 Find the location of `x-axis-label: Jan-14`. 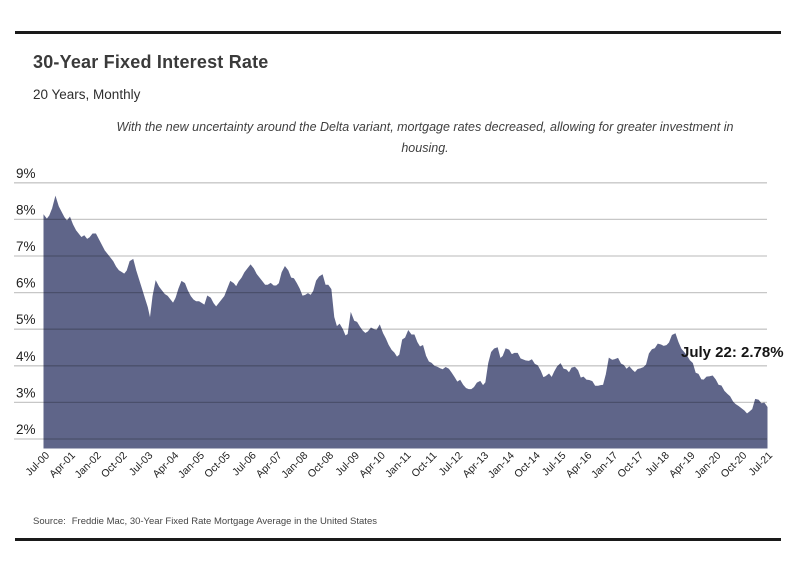

x-axis-label: Jan-14 is located at coordinates (501, 465).